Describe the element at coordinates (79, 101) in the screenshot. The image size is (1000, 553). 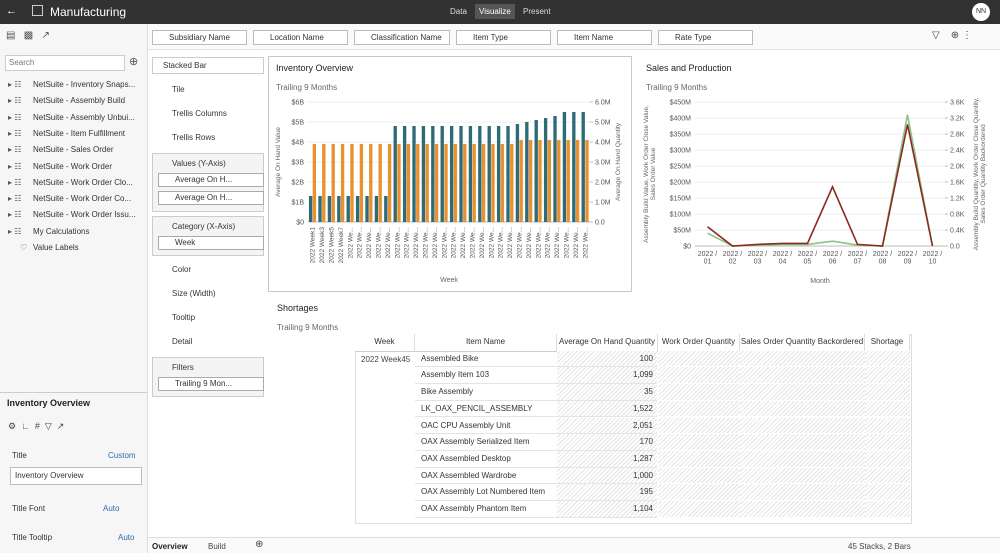
I see `data-item: NetSuite - Assembly Build` at that location.